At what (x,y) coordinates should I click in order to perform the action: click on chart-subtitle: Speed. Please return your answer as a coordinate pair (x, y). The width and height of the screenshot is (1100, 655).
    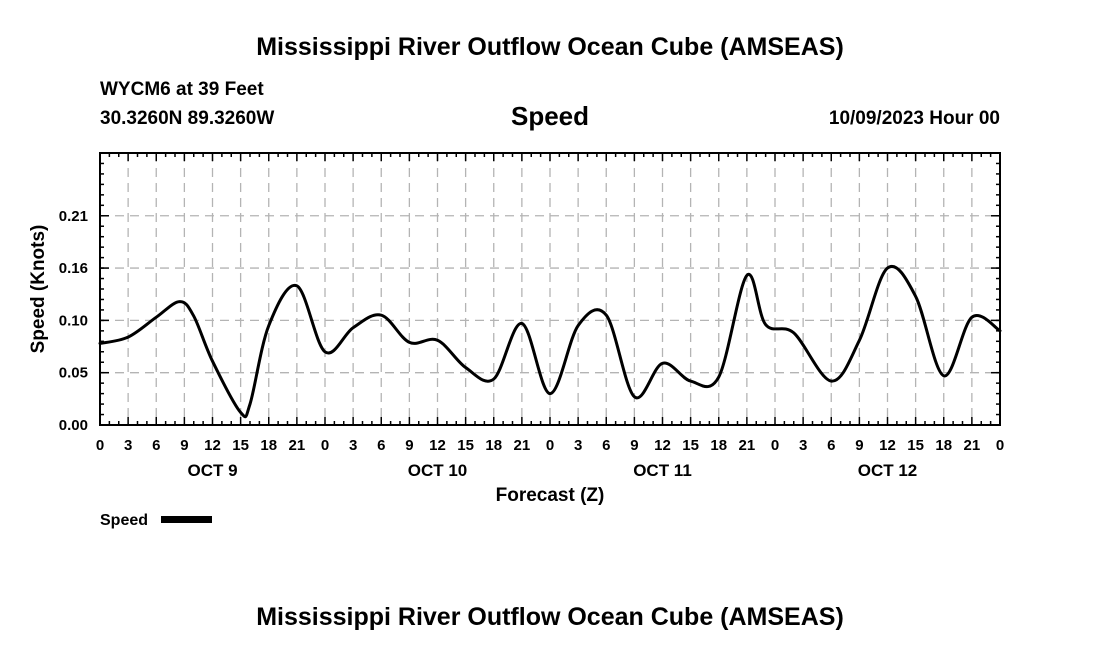
    Looking at the image, I should click on (550, 116).